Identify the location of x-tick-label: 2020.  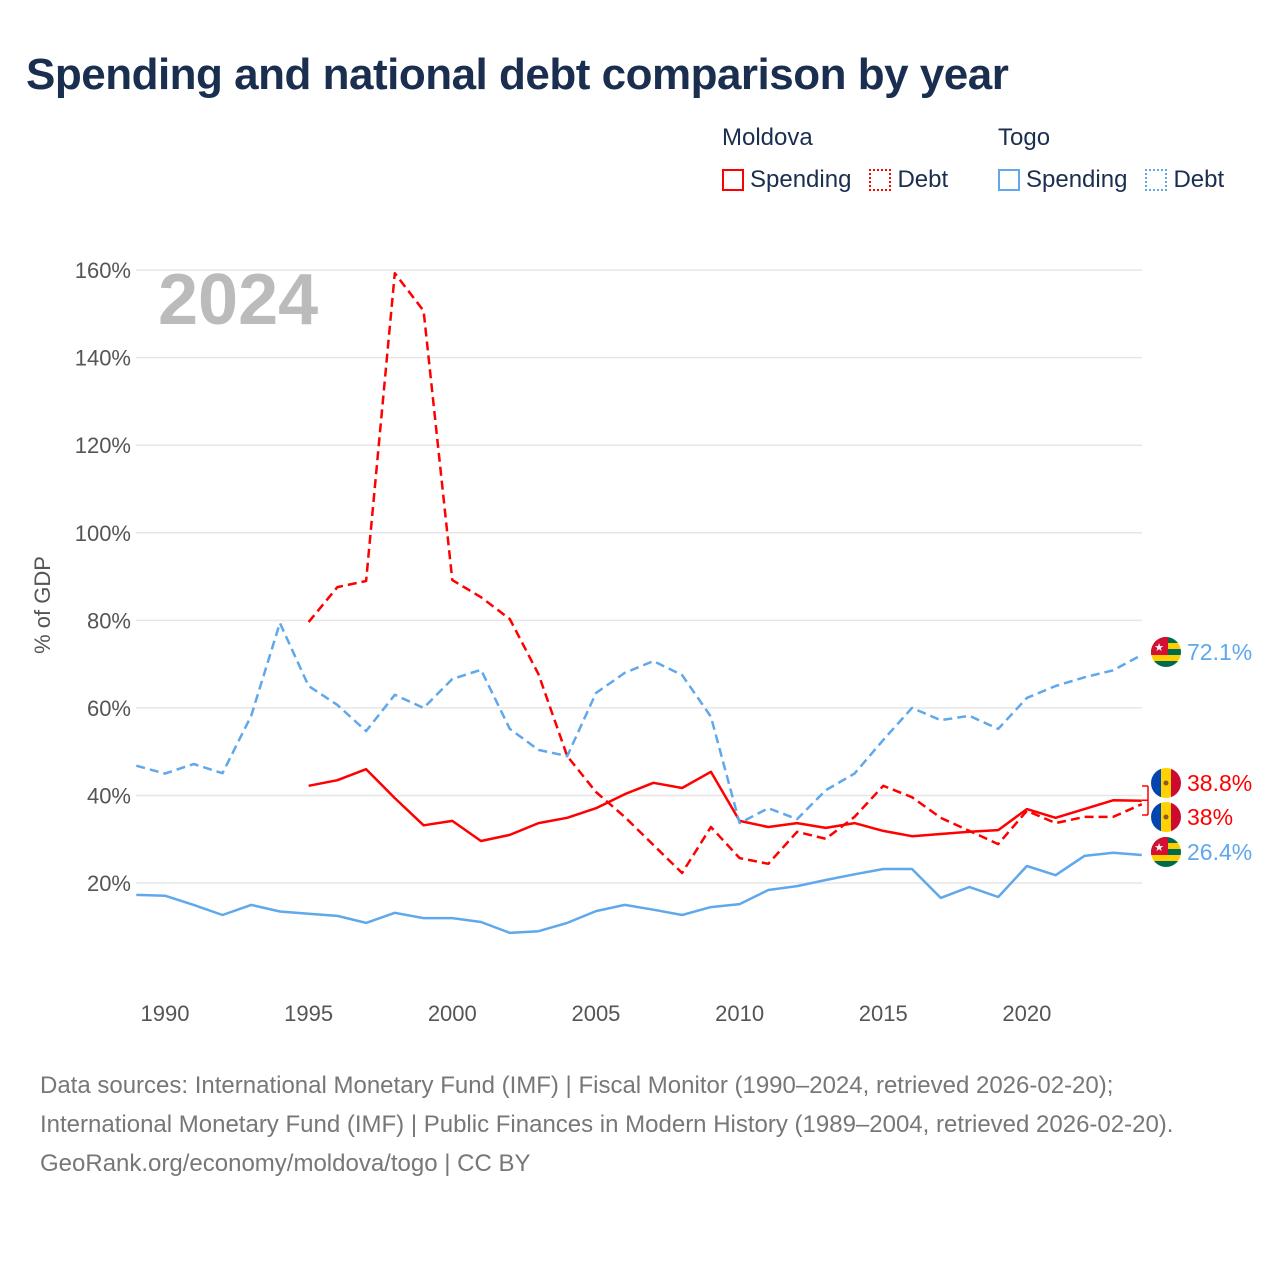
(1026, 1013).